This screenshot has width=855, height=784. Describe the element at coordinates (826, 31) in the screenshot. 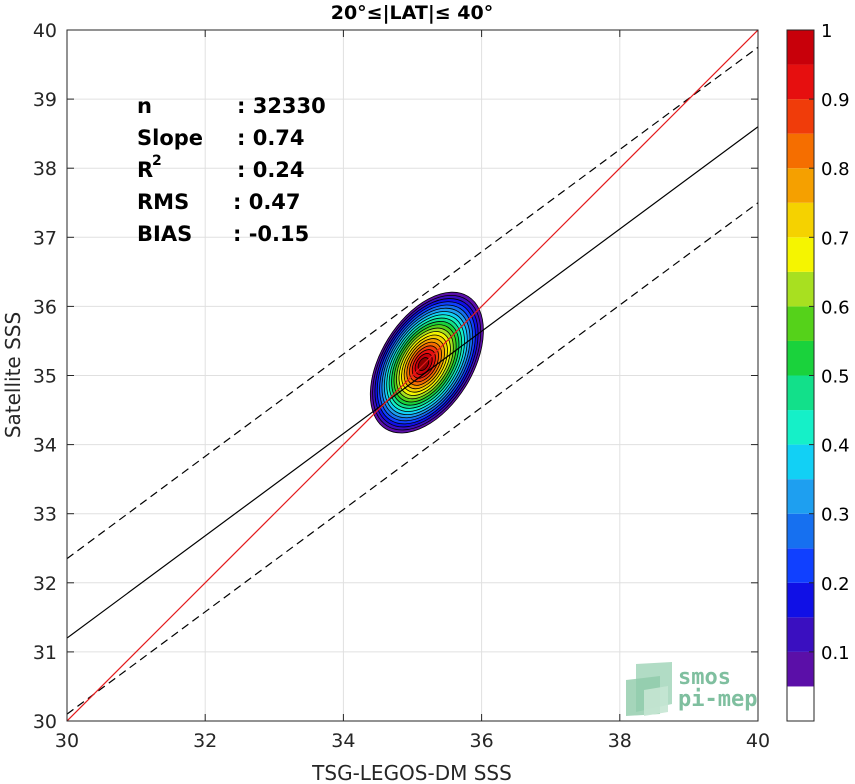

I see `colorbar-tick-label: 1` at that location.